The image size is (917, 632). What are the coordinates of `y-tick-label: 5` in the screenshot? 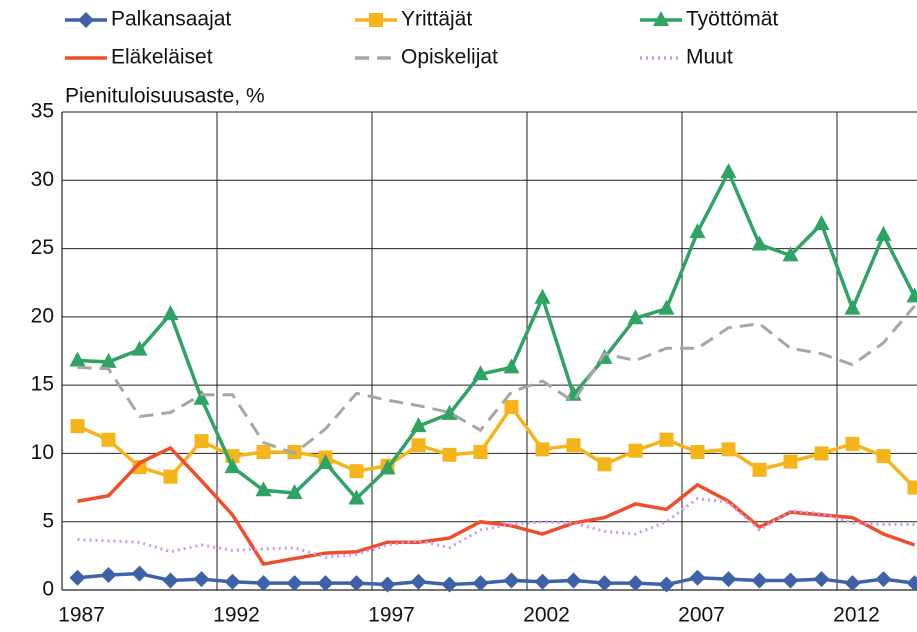 It's located at (48, 520).